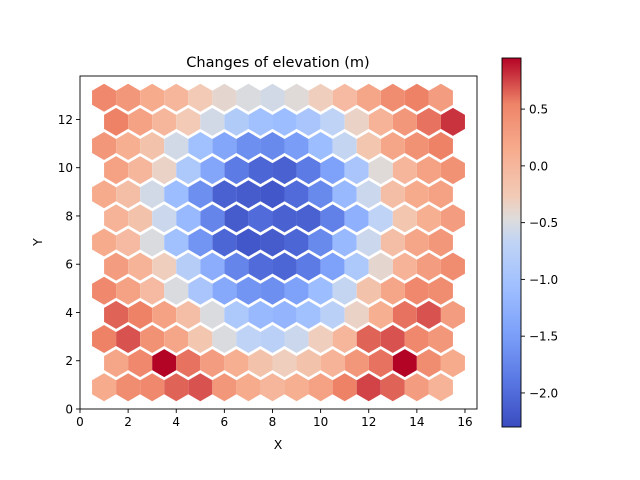 Image resolution: width=640 pixels, height=480 pixels. What do you see at coordinates (65, 120) in the screenshot?
I see `y-tick-label: 12` at bounding box center [65, 120].